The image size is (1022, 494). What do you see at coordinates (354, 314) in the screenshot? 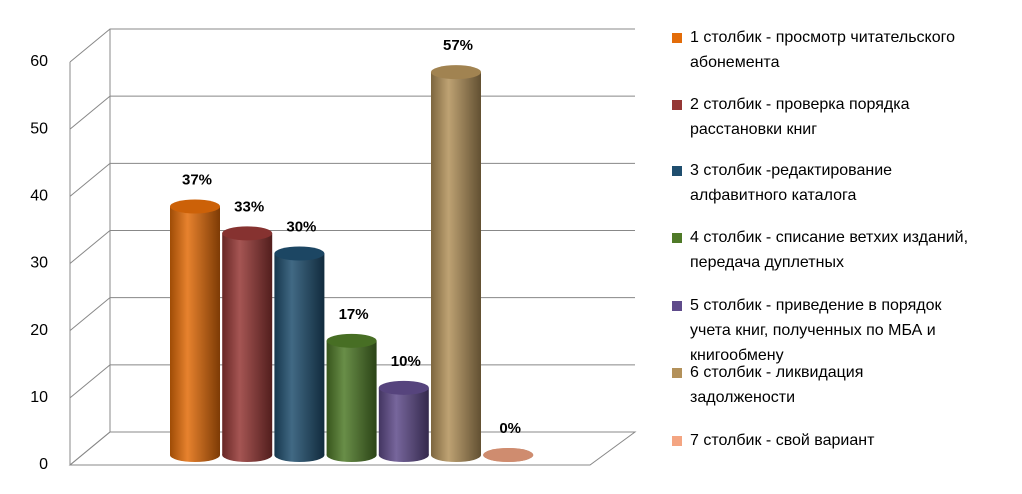
I see `data-label: 17%` at bounding box center [354, 314].